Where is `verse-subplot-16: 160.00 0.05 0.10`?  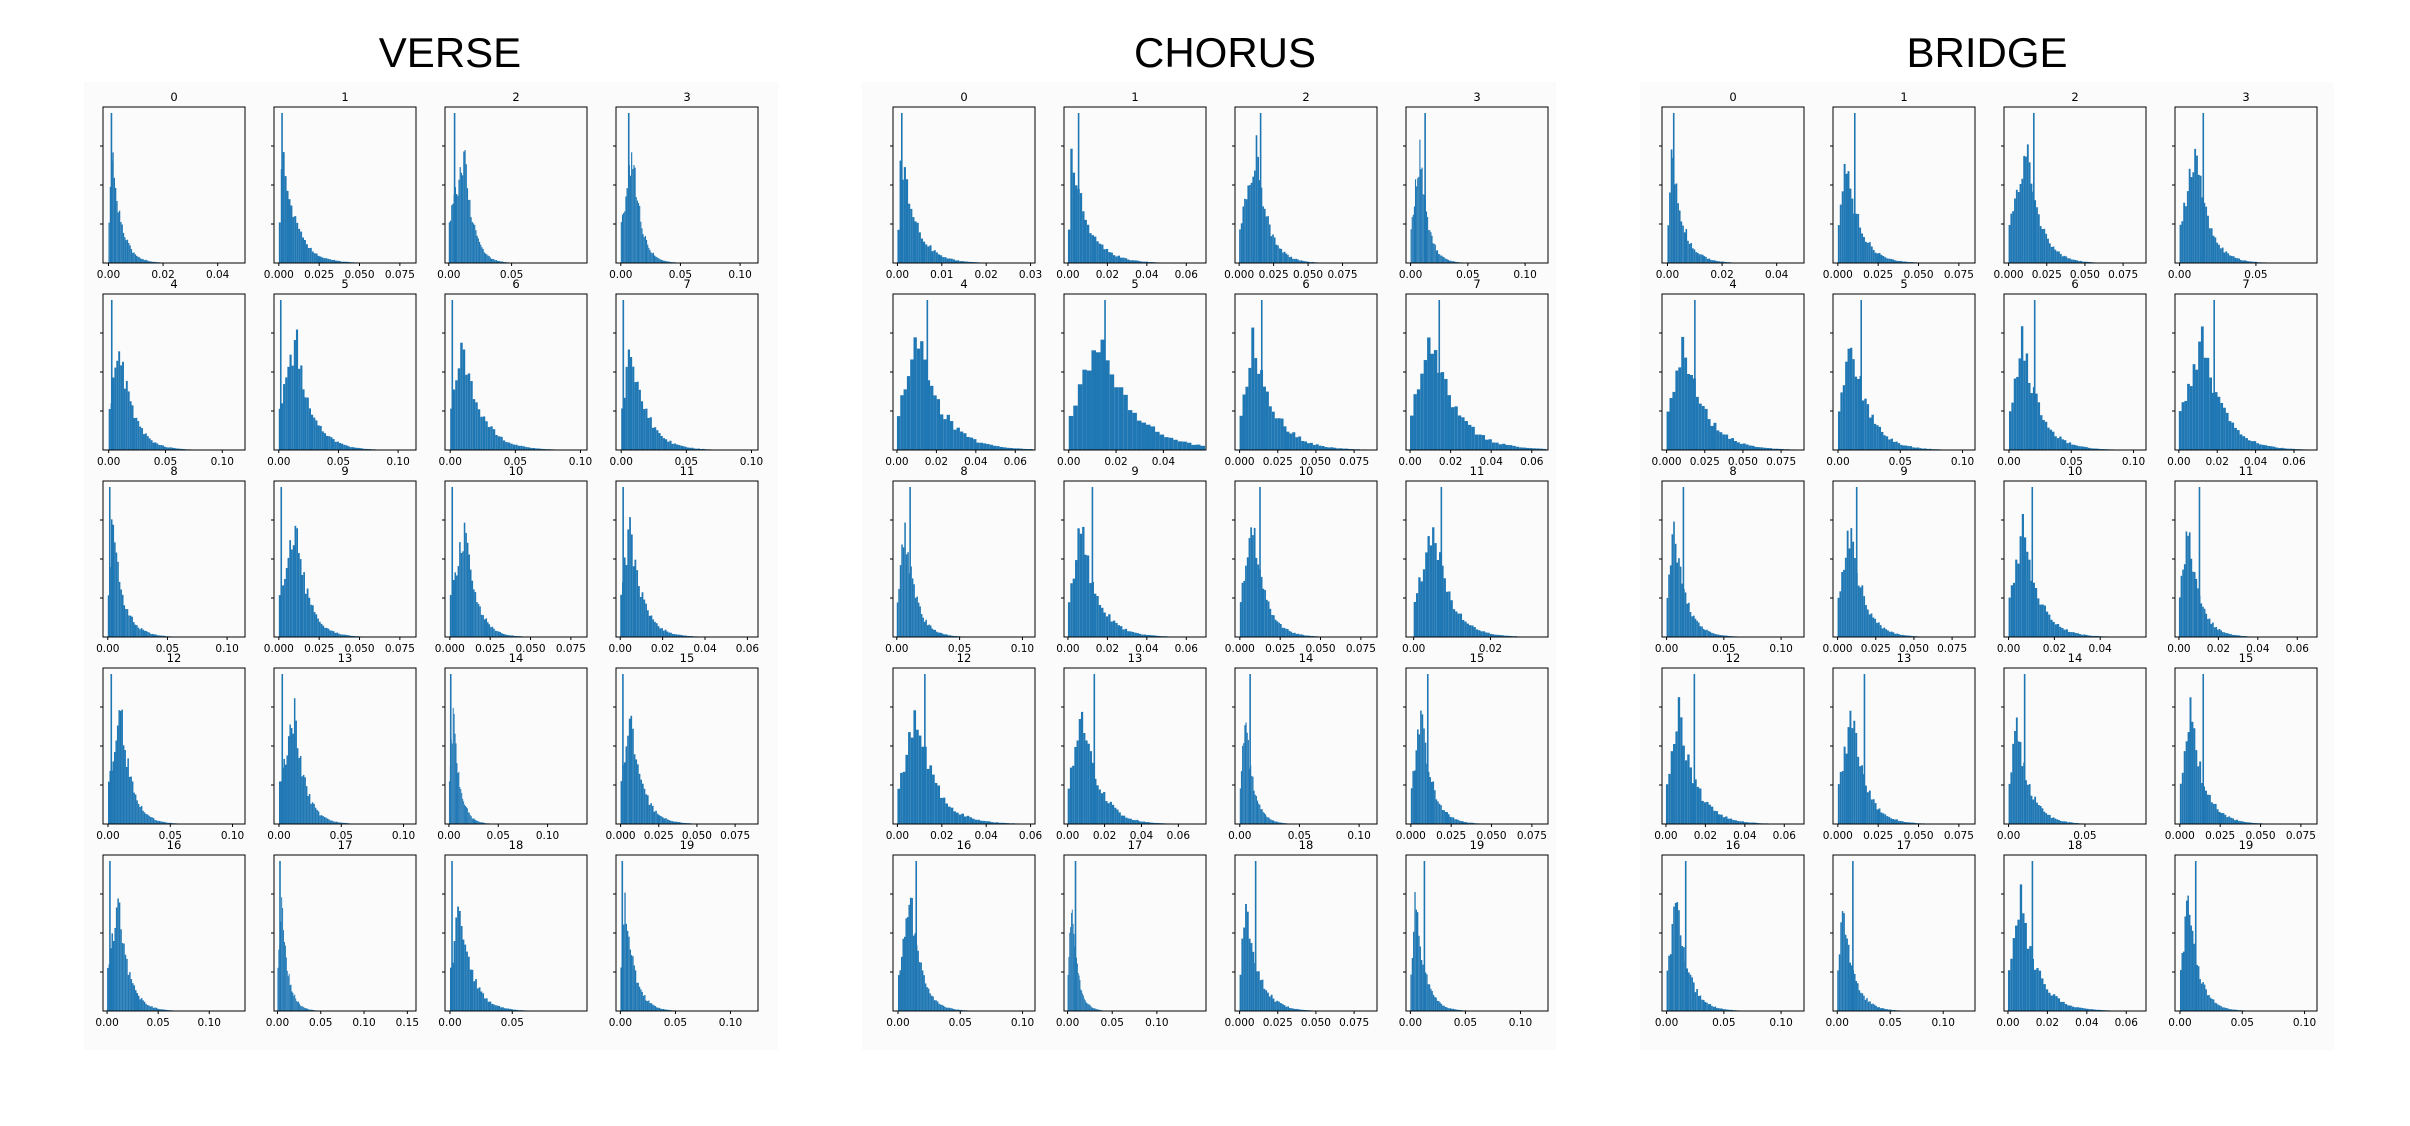
verse-subplot-16: 160.00 0.05 0.10 is located at coordinates (170, 933).